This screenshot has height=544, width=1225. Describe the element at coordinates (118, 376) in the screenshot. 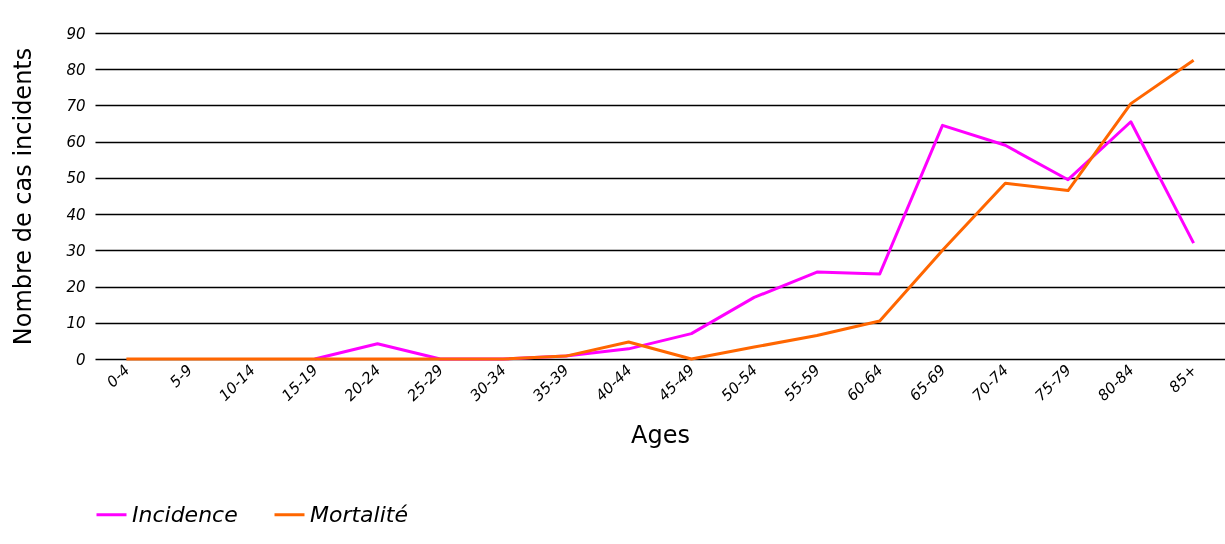

I see `x-tick-label: 0-4` at that location.